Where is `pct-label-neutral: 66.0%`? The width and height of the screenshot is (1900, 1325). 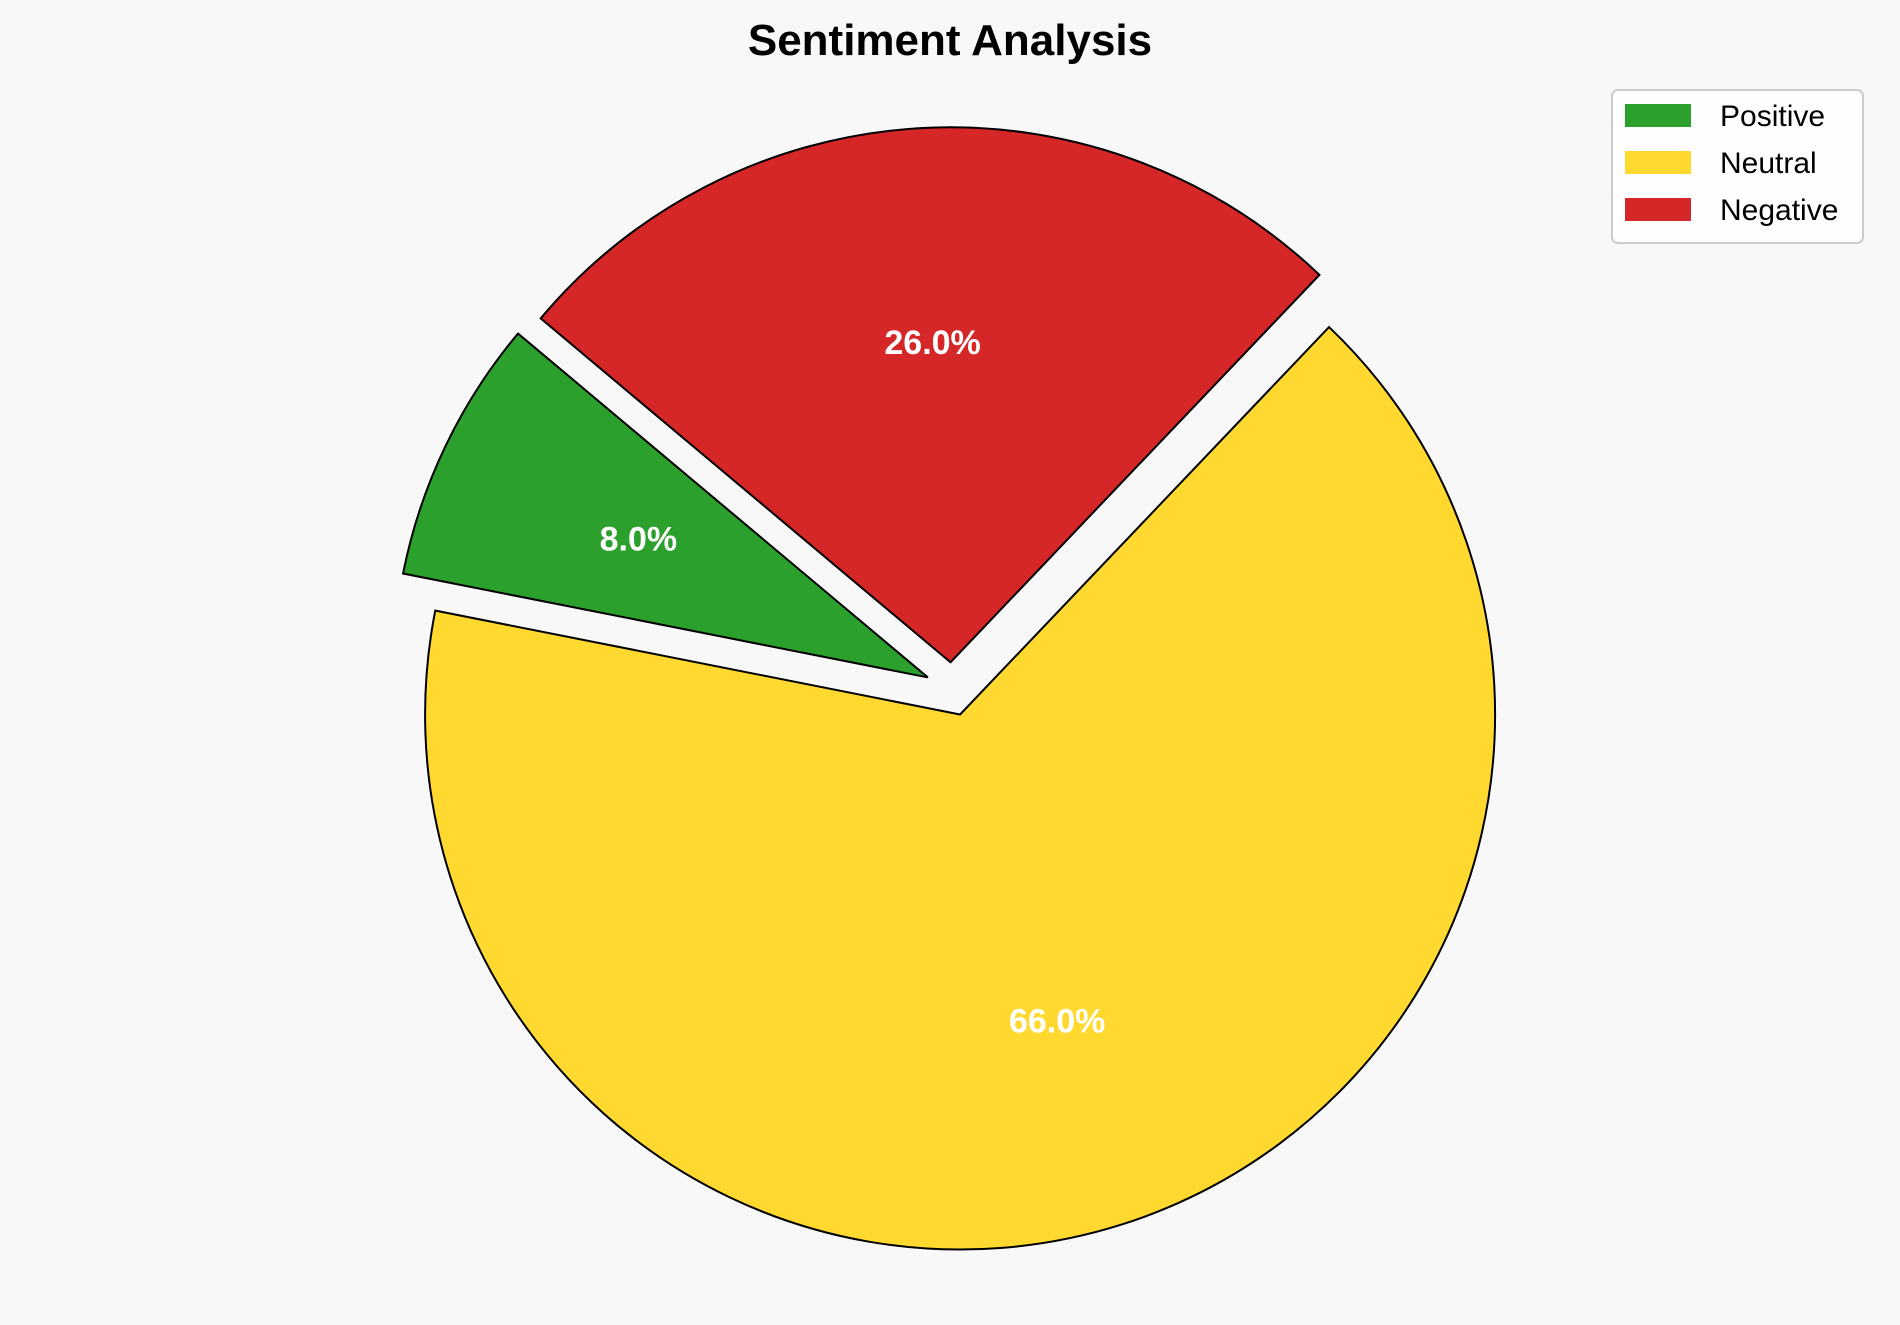 pct-label-neutral: 66.0% is located at coordinates (1057, 1021).